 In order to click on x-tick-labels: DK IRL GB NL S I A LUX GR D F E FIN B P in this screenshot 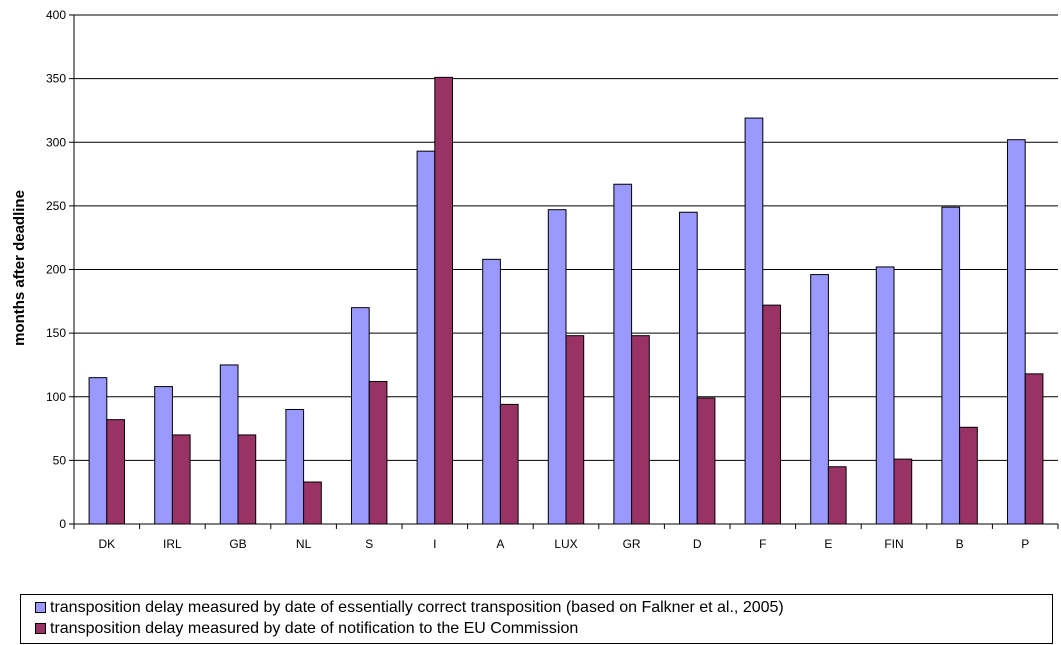, I will do `click(563, 544)`.